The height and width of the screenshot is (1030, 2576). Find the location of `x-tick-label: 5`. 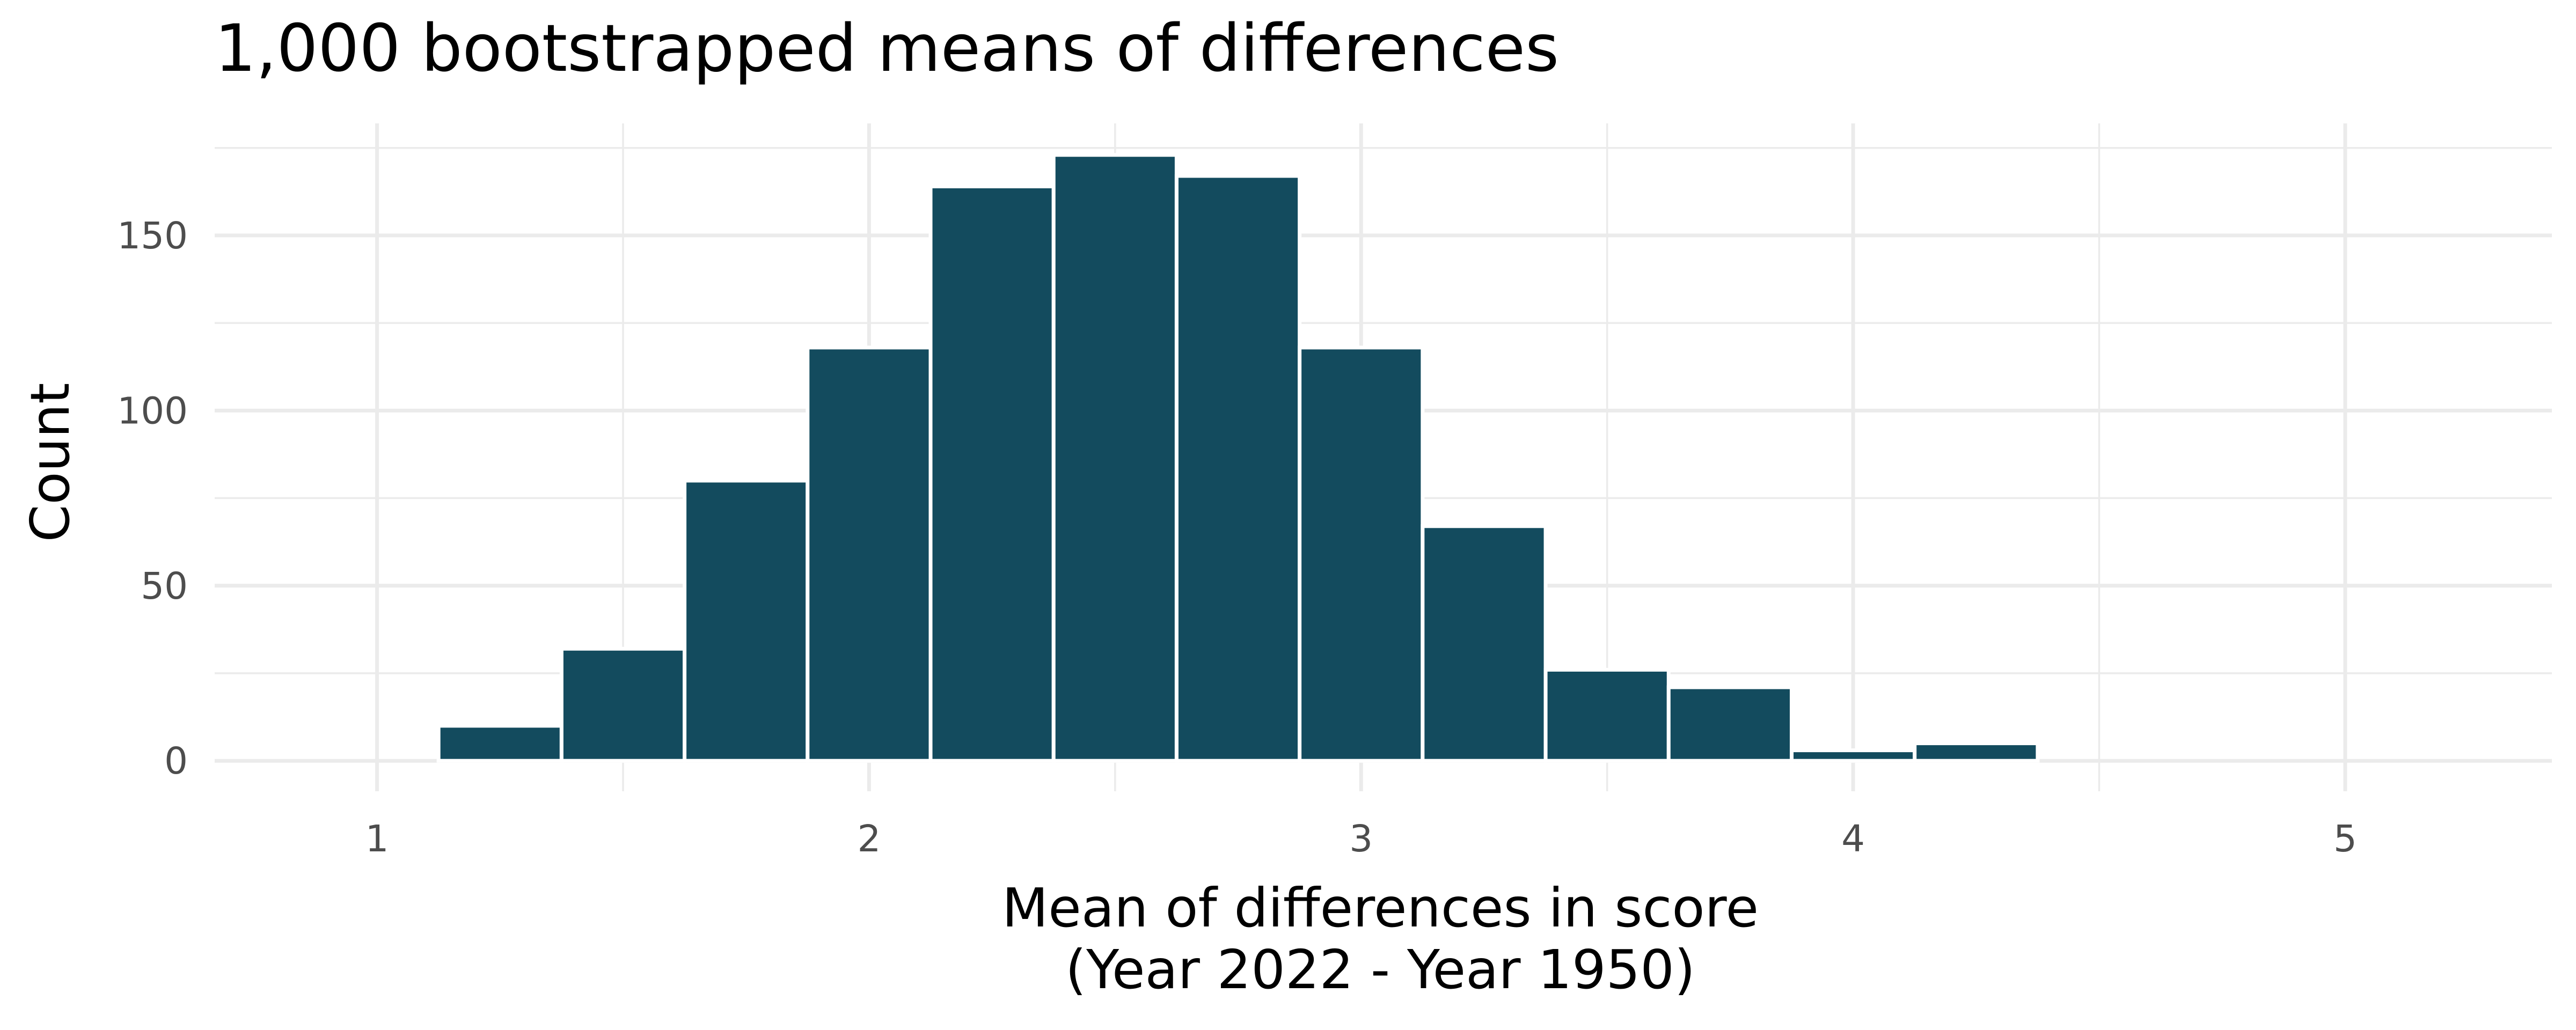

x-tick-label: 5 is located at coordinates (2345, 839).